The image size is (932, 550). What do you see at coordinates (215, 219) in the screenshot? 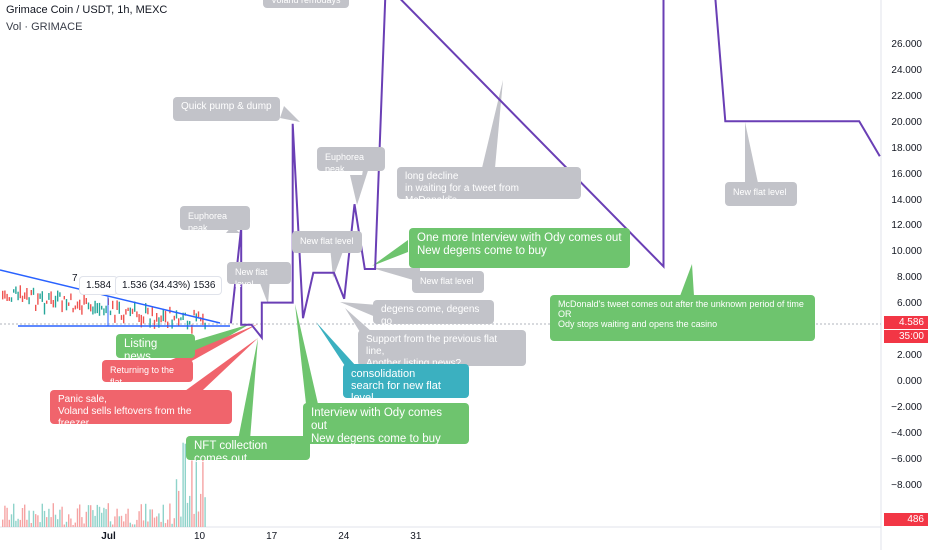
I see `euphorea-peak-note-1: Euphorea peak` at bounding box center [215, 219].